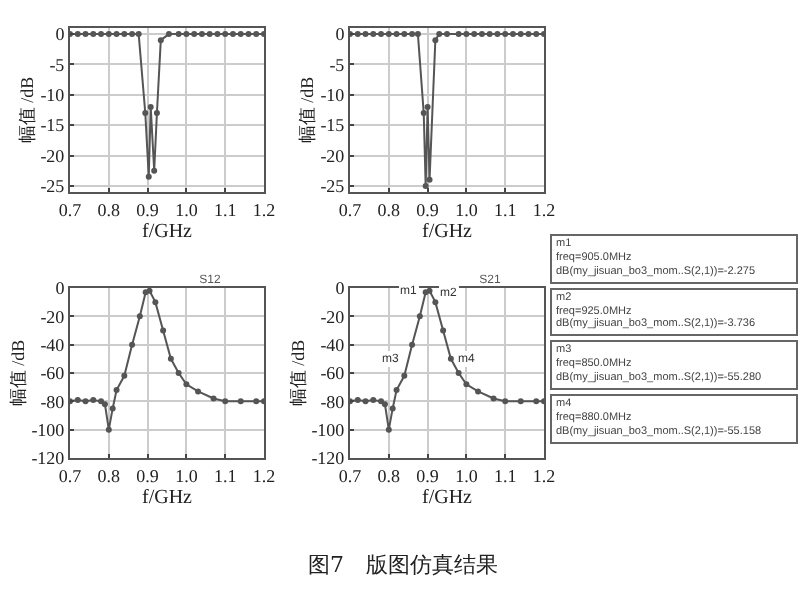 The height and width of the screenshot is (598, 806). Describe the element at coordinates (403, 565) in the screenshot. I see `caption: 图7 版图仿真结果` at that location.